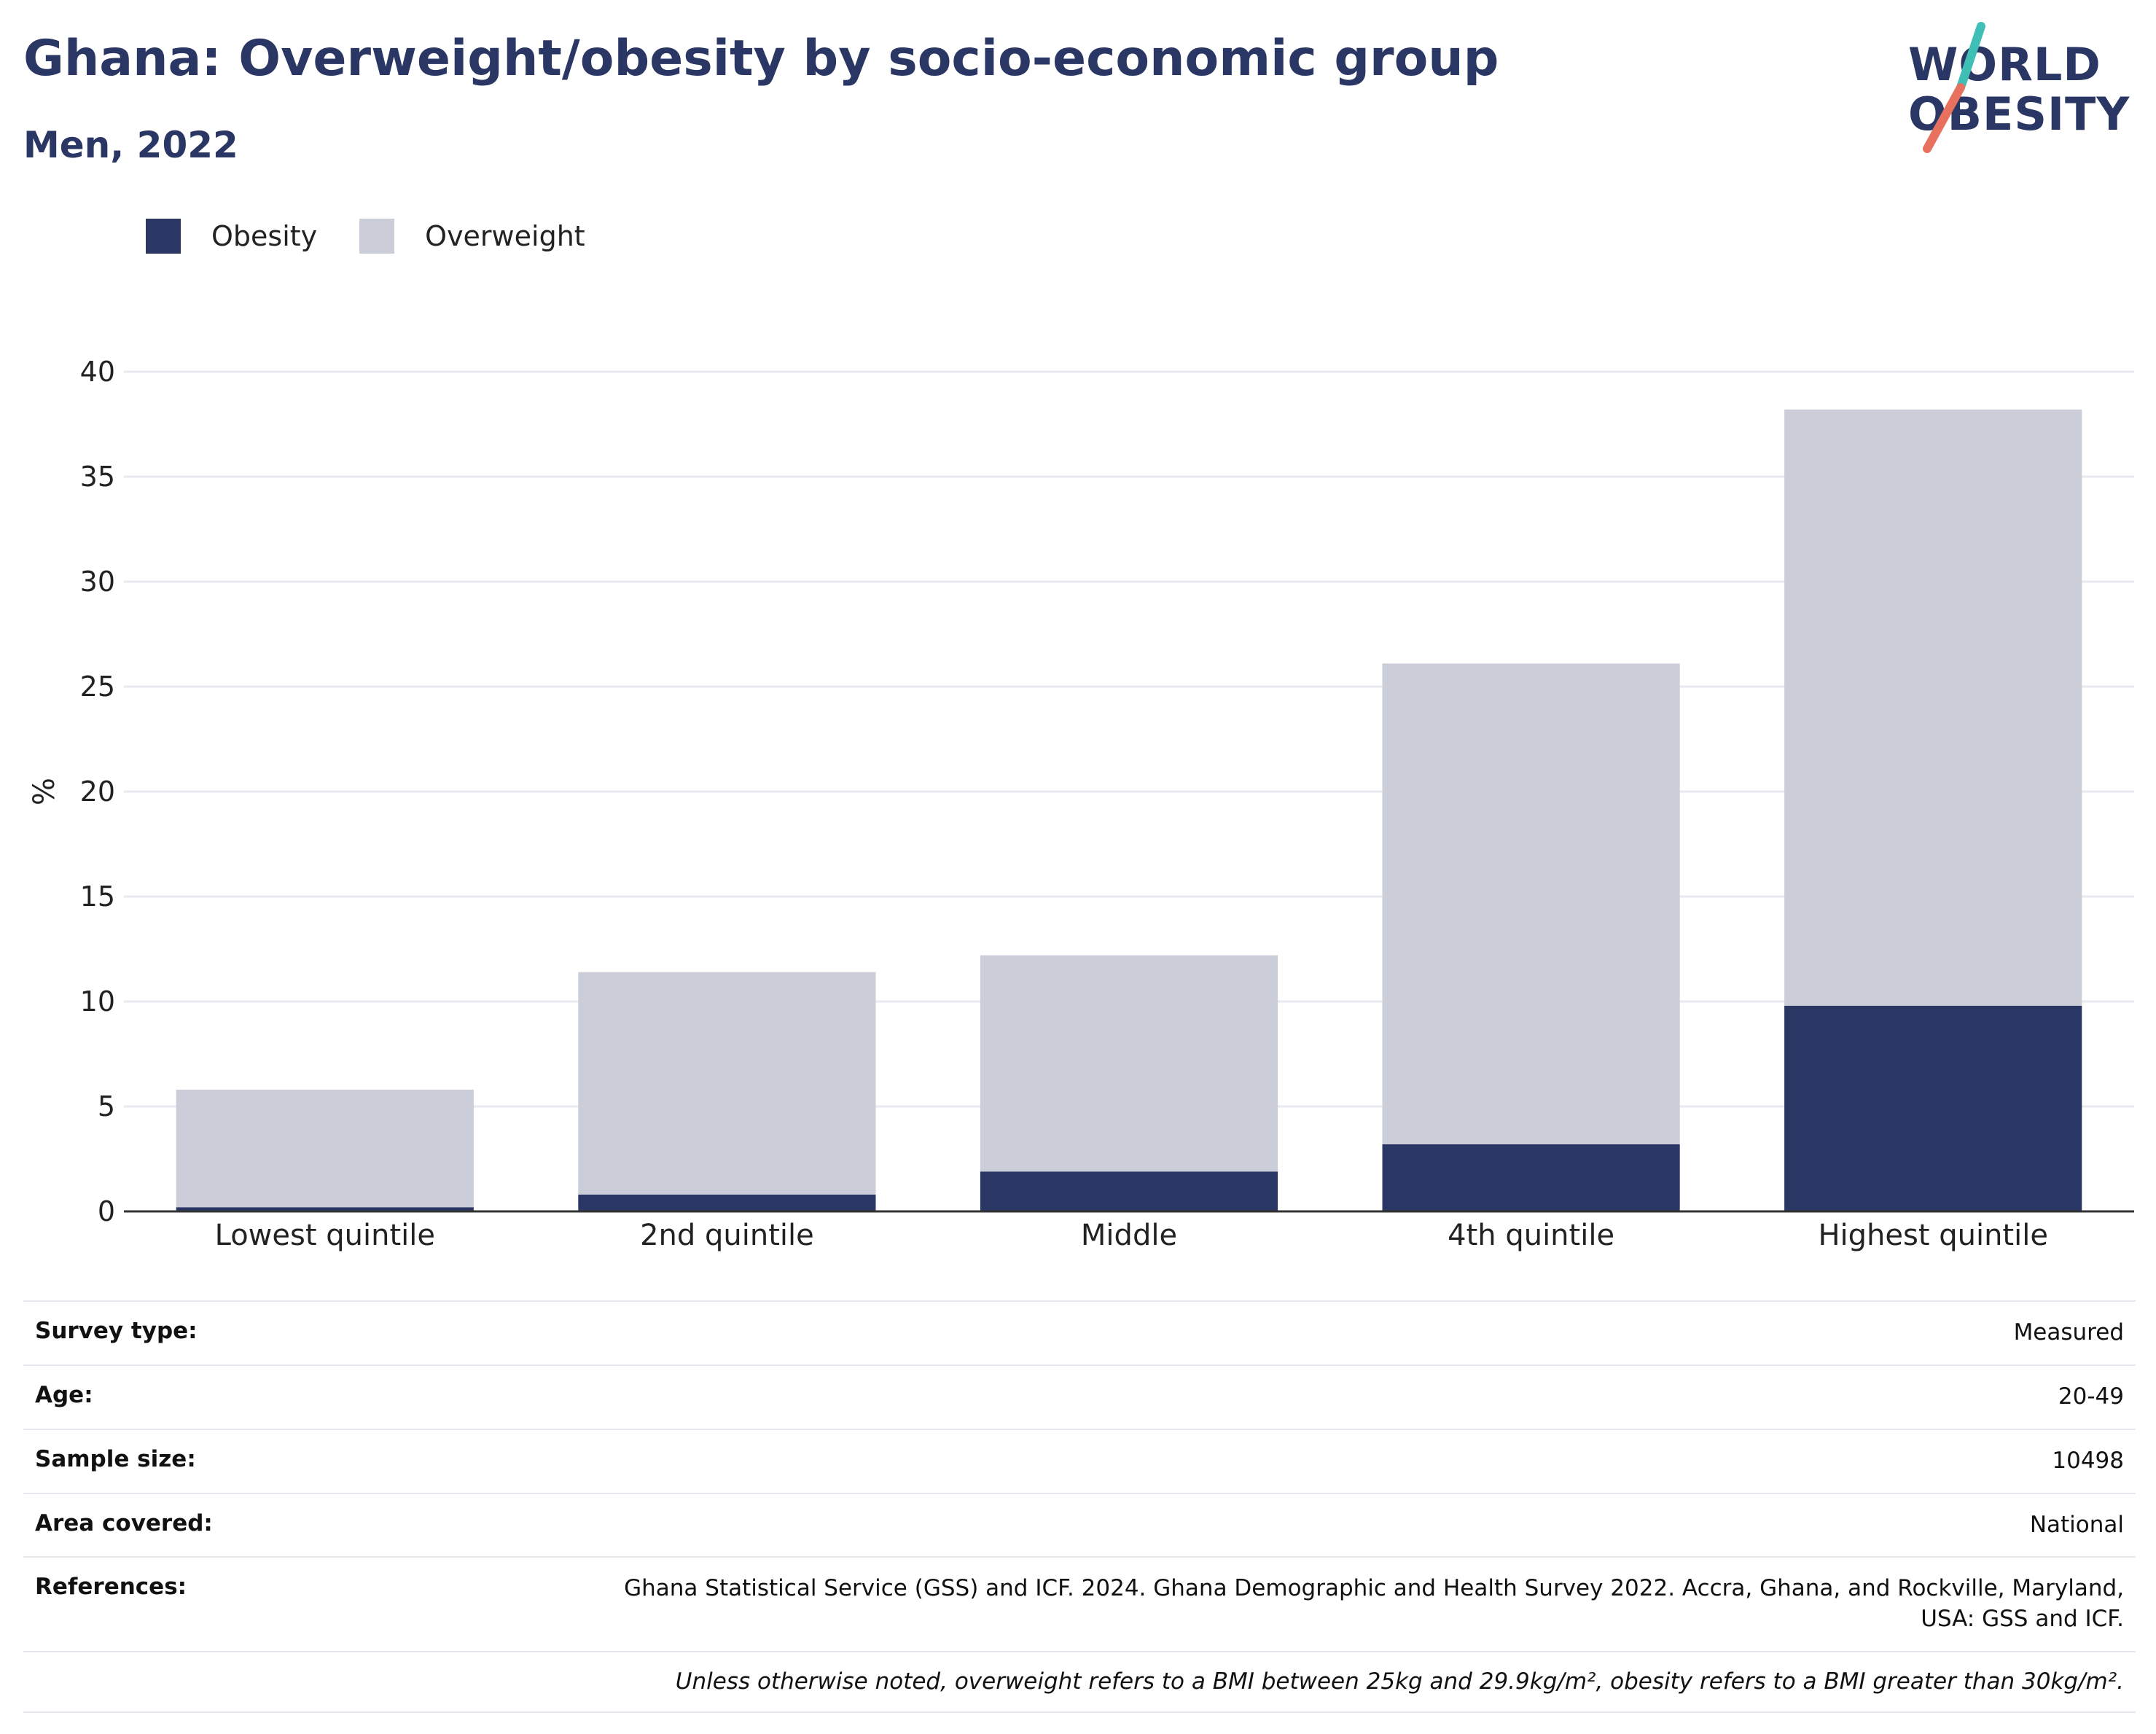 This screenshot has height=1734, width=2156. What do you see at coordinates (98, 372) in the screenshot?
I see `y-tick-label: 40` at bounding box center [98, 372].